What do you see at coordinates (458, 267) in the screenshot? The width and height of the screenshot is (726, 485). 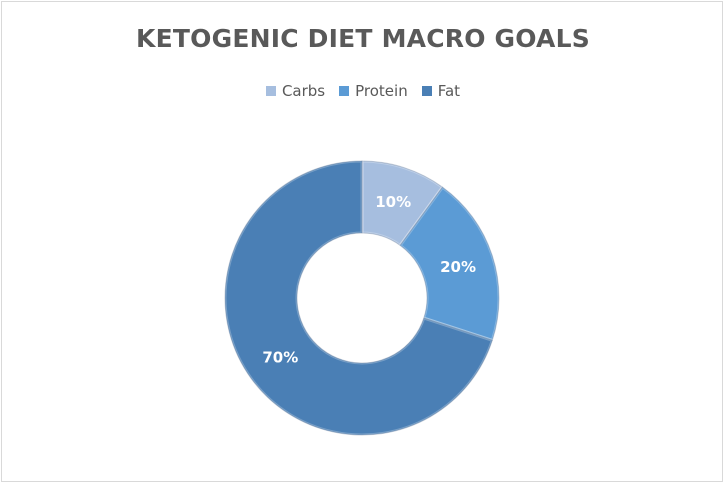 I see `data-label-protein: 20%` at bounding box center [458, 267].